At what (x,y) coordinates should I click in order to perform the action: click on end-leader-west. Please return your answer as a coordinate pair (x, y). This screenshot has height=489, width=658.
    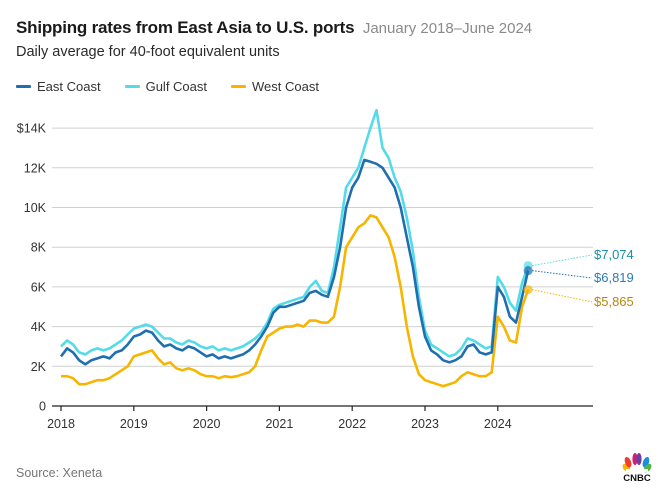
    Looking at the image, I should click on (562, 296).